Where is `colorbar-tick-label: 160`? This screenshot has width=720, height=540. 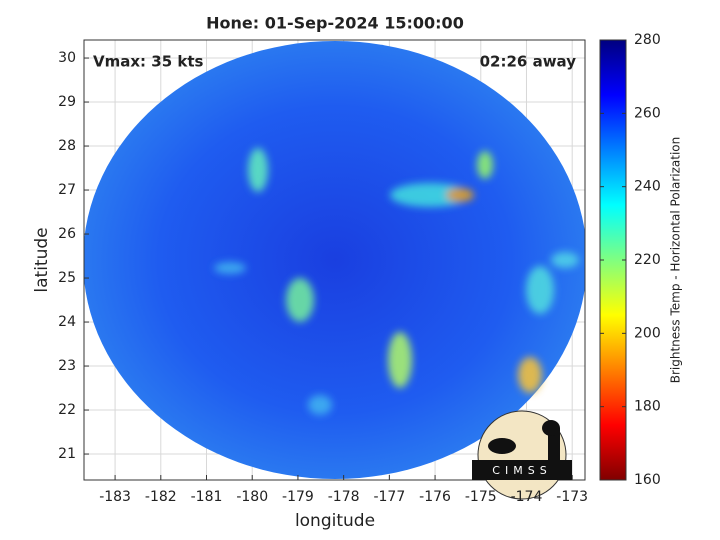 colorbar-tick-label: 160 is located at coordinates (647, 480).